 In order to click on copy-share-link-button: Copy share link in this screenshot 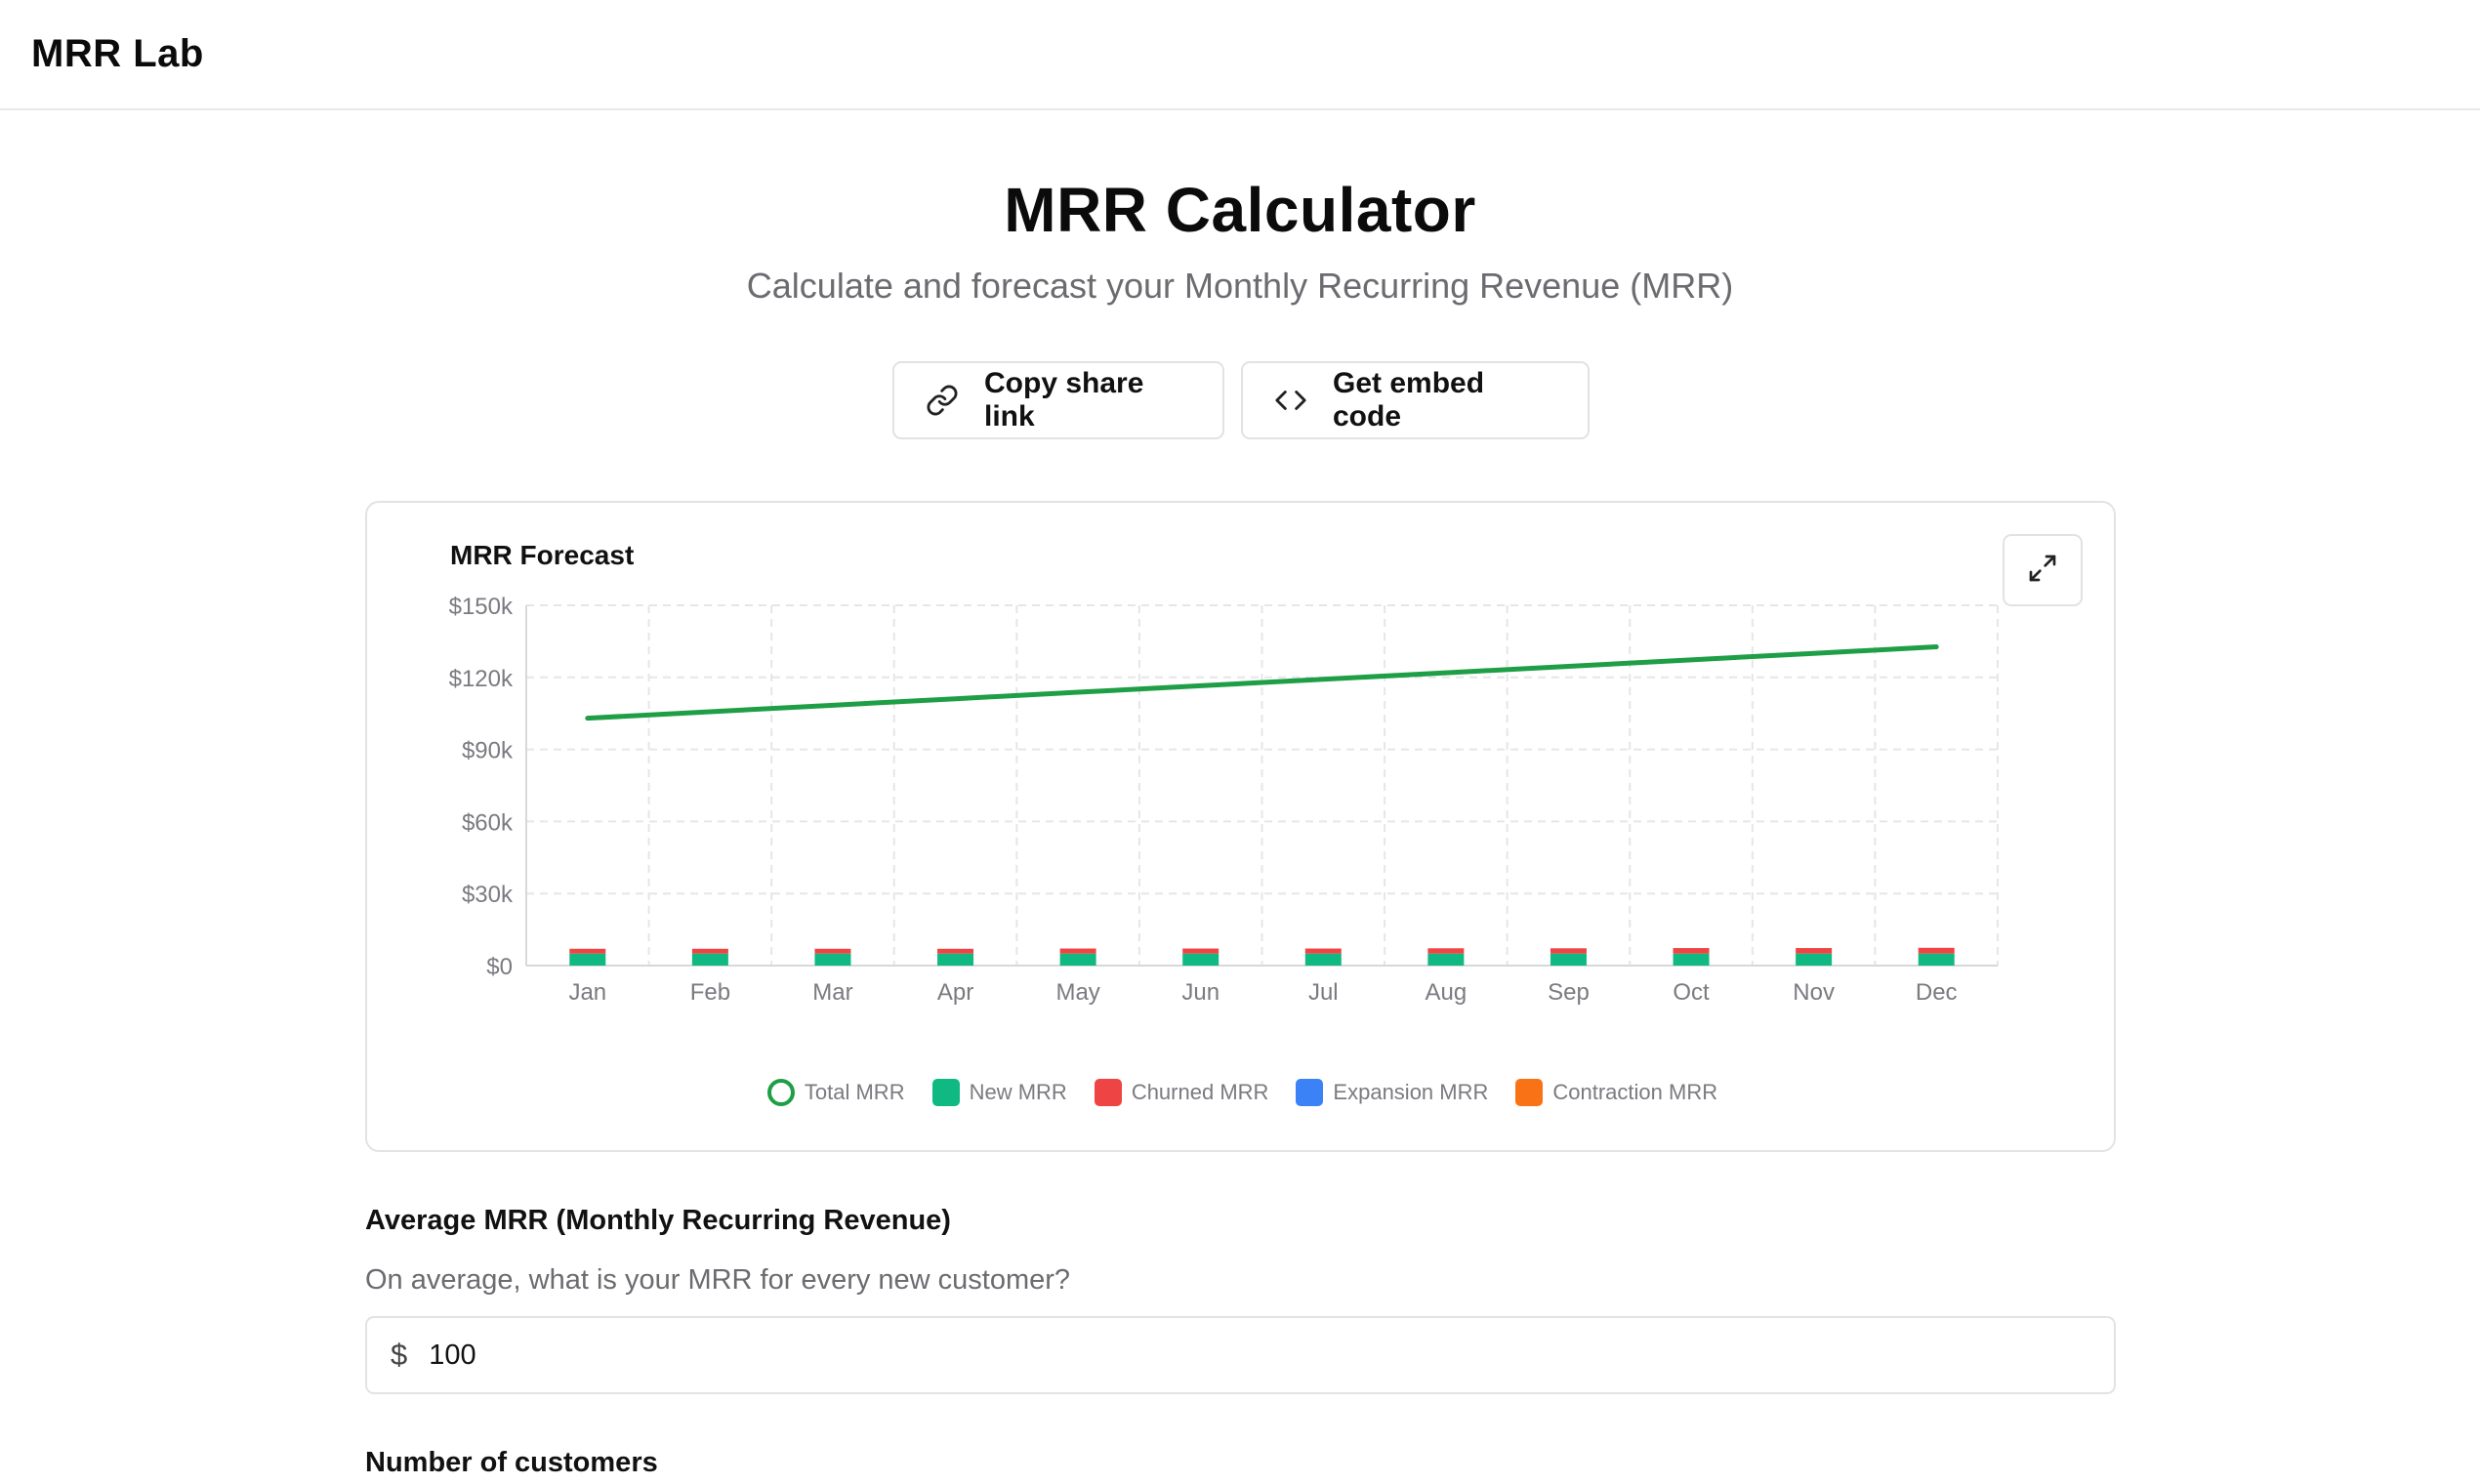, I will do `click(1058, 400)`.